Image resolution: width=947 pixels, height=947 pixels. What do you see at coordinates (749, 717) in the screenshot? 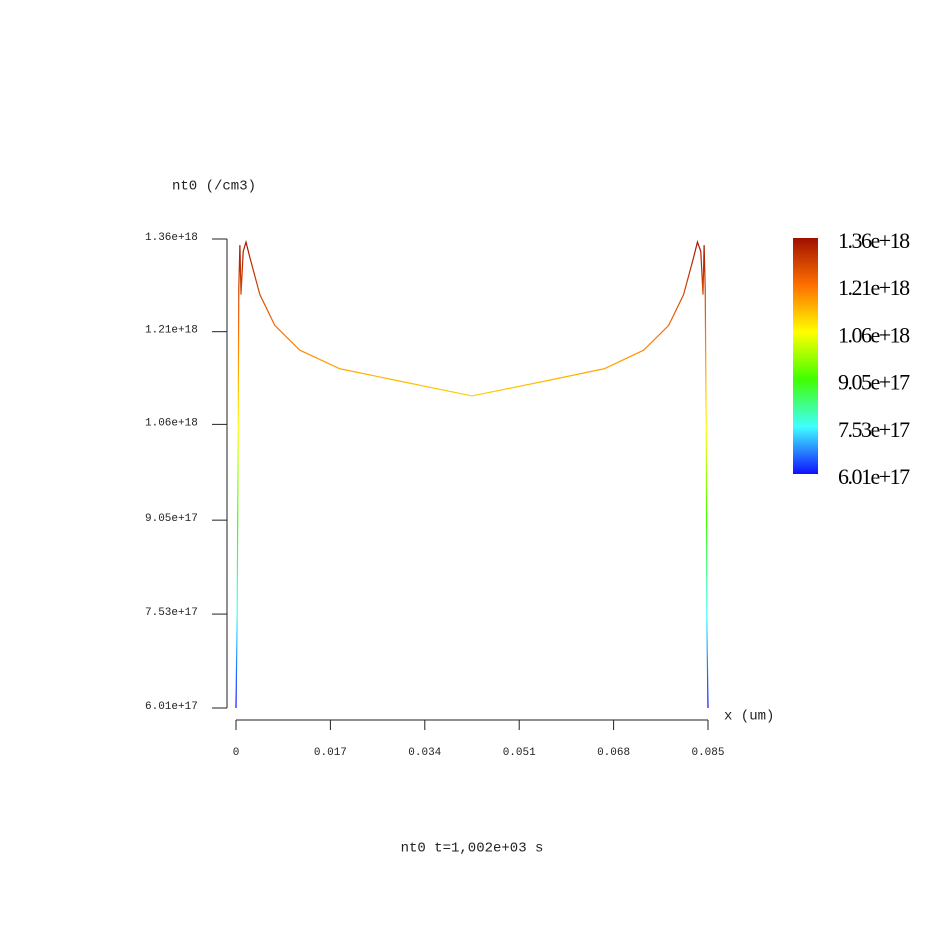
I see `x-axis-label: x (um)` at bounding box center [749, 717].